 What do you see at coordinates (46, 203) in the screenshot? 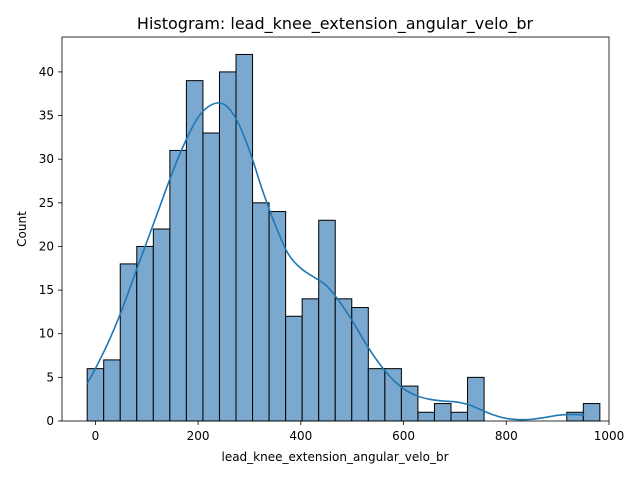
I see `y-tick-label: 25` at bounding box center [46, 203].